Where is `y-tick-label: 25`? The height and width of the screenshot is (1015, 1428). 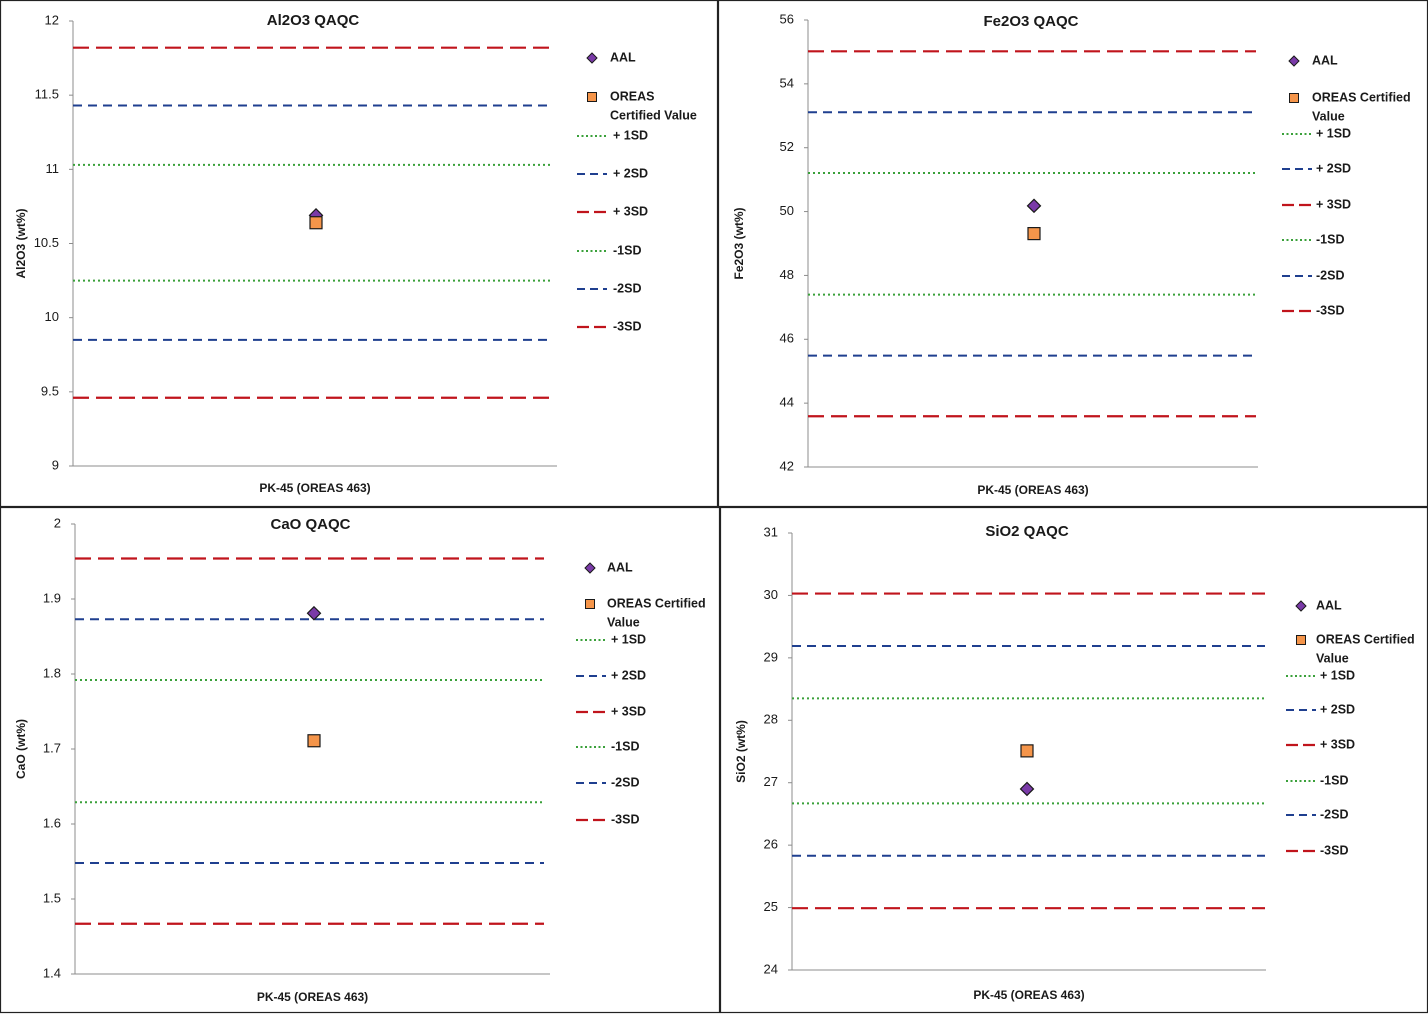 y-tick-label: 25 is located at coordinates (771, 906).